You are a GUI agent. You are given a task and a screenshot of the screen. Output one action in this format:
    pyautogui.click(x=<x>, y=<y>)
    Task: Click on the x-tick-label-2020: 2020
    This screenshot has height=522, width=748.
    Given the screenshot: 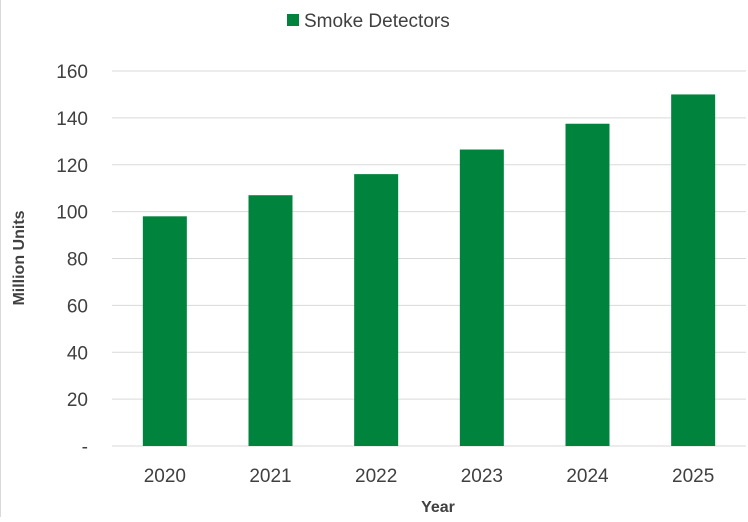 What is the action you would take?
    pyautogui.click(x=165, y=476)
    